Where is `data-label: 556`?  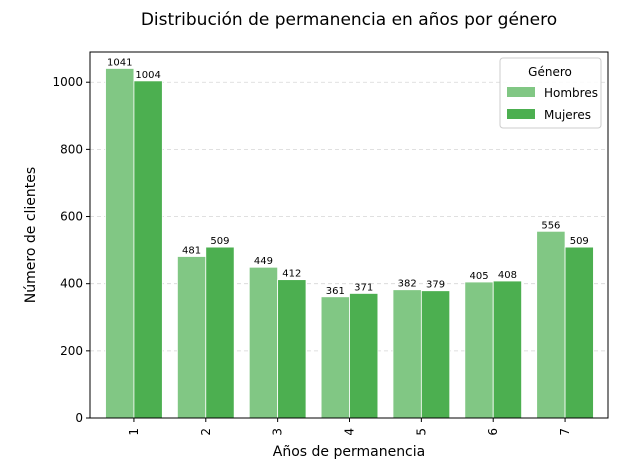 data-label: 556 is located at coordinates (550, 225).